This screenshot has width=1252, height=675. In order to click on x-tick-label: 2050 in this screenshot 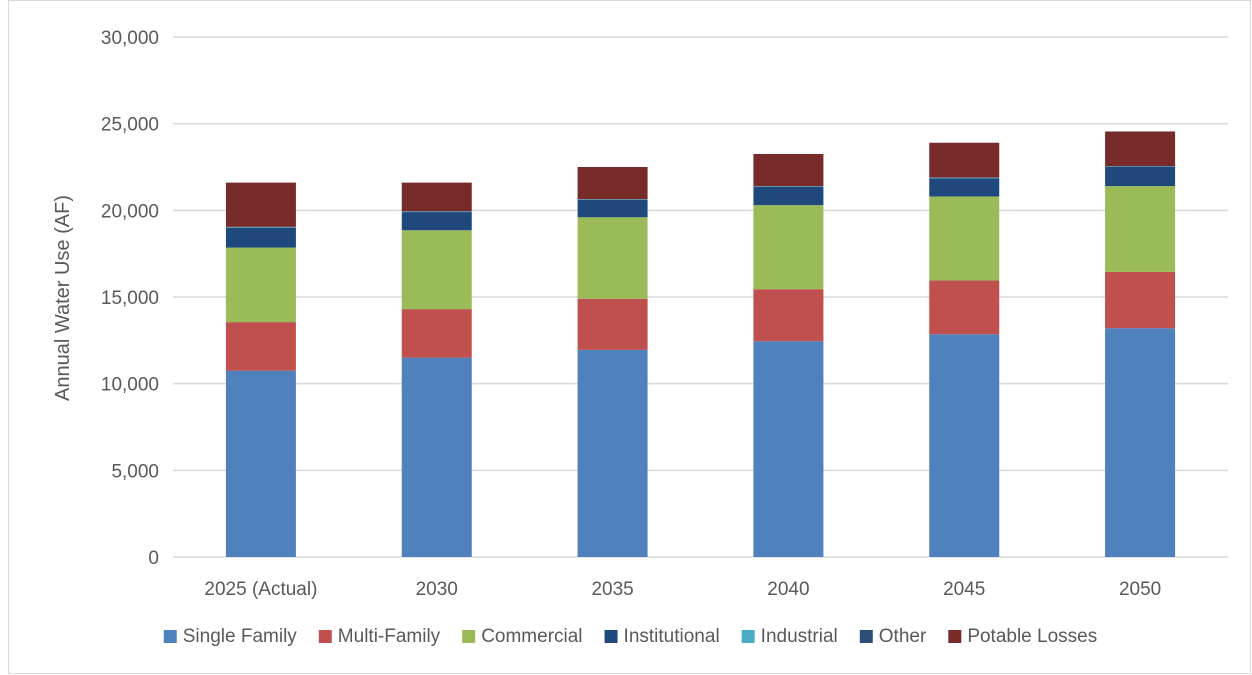, I will do `click(1140, 589)`.